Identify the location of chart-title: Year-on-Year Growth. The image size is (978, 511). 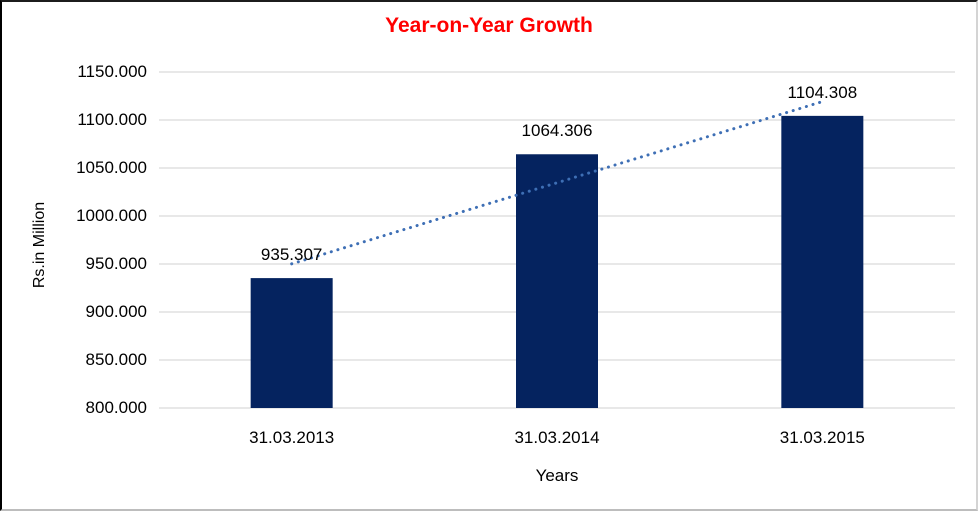
(489, 25).